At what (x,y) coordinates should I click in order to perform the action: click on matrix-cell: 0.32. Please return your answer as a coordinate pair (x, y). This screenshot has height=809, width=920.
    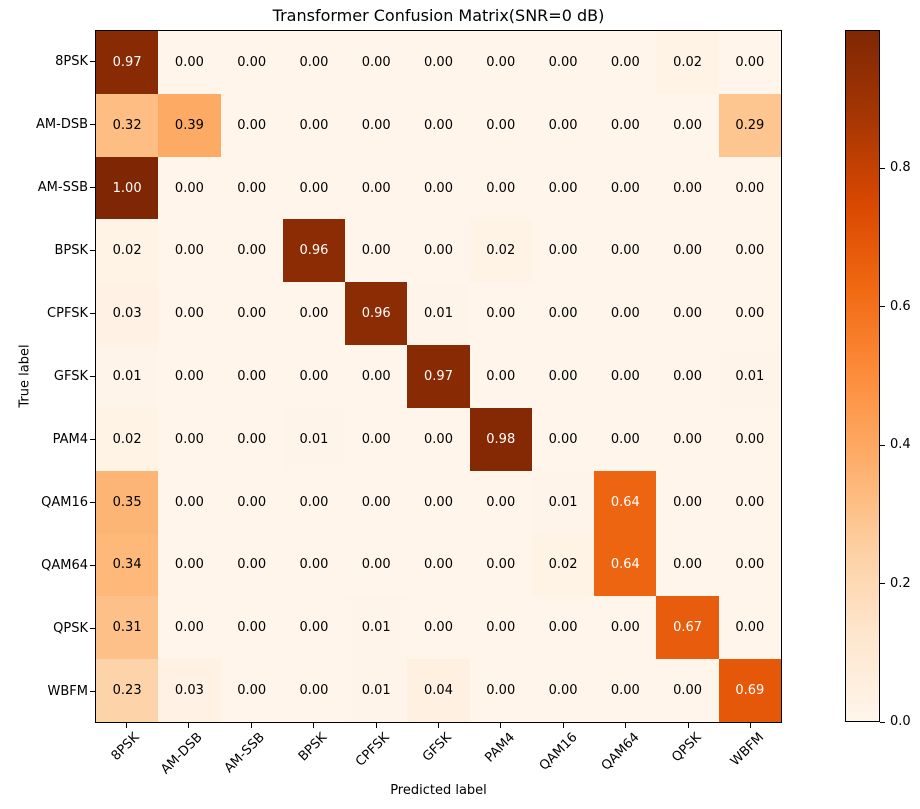
    Looking at the image, I should click on (127, 125).